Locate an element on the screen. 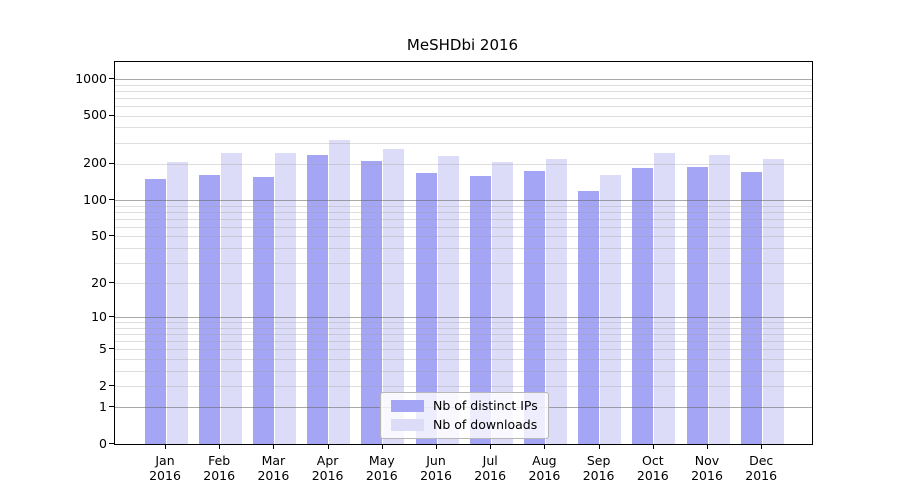  x-tick-label: Mar 2016 is located at coordinates (273, 468).